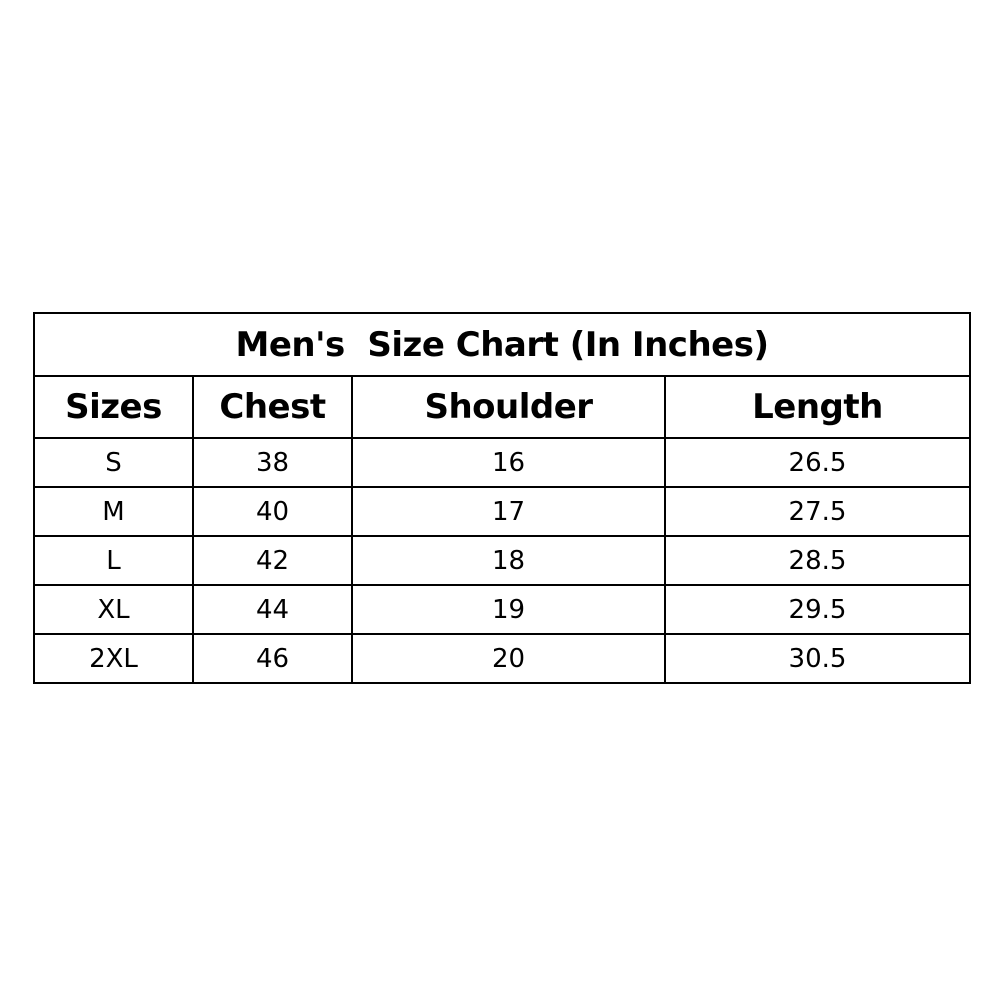 The height and width of the screenshot is (1000, 1000). What do you see at coordinates (508, 609) in the screenshot?
I see `cell-shoulder: 19` at bounding box center [508, 609].